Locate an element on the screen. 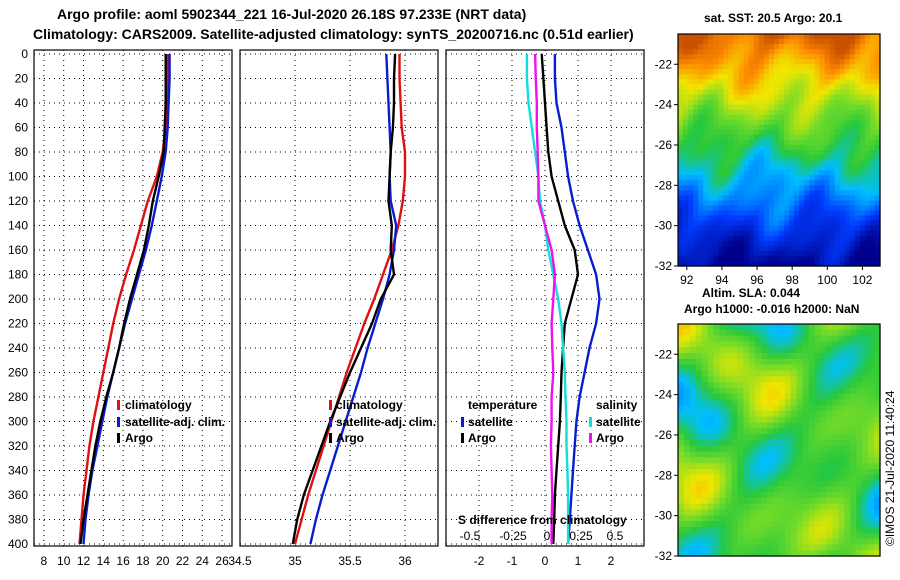 The image size is (900, 580). series-line-satellite-adj-clim- is located at coordinates (353, 299).